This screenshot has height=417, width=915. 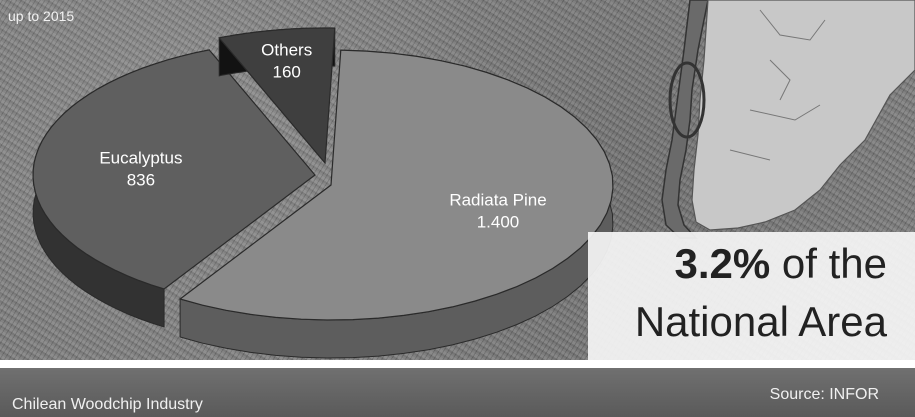 I want to click on national-area-callout-box, so click(x=751, y=296).